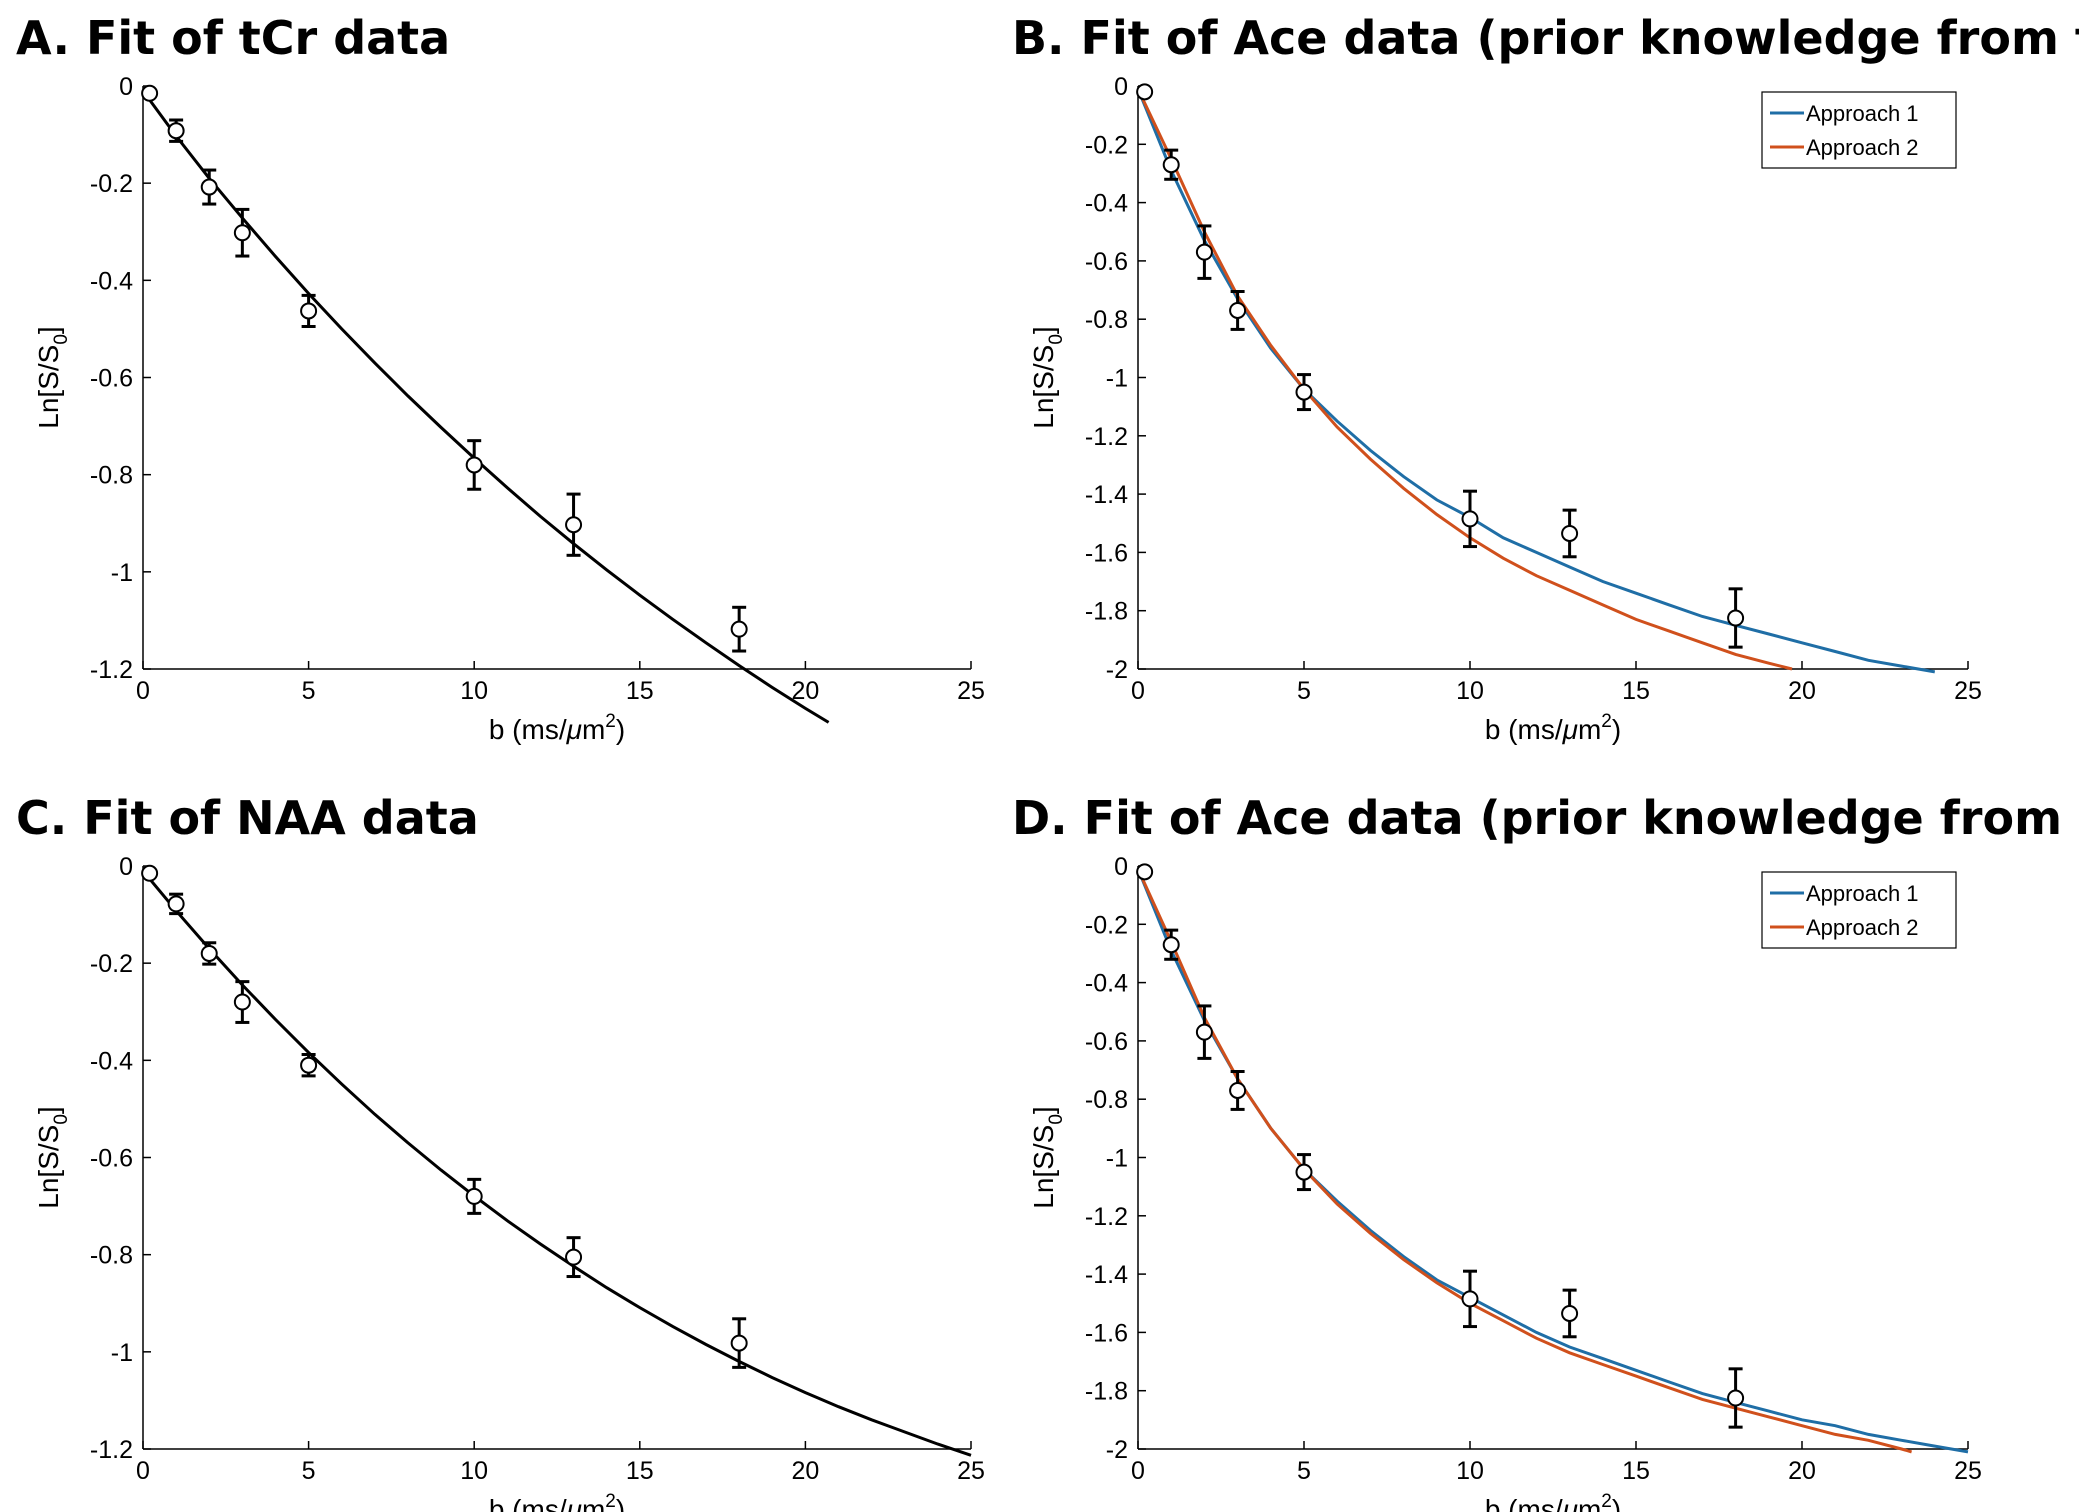  What do you see at coordinates (1524, 1161) in the screenshot?
I see `fit-curve-approach2` at bounding box center [1524, 1161].